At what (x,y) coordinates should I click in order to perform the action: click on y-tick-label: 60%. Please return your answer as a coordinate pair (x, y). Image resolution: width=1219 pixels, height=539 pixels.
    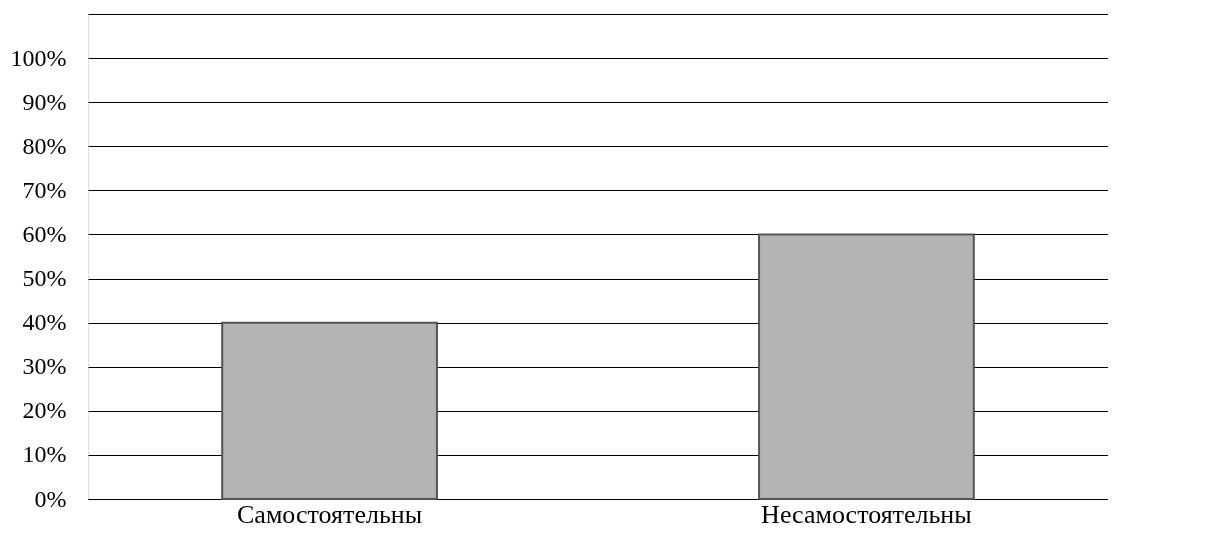
    Looking at the image, I should click on (44, 233).